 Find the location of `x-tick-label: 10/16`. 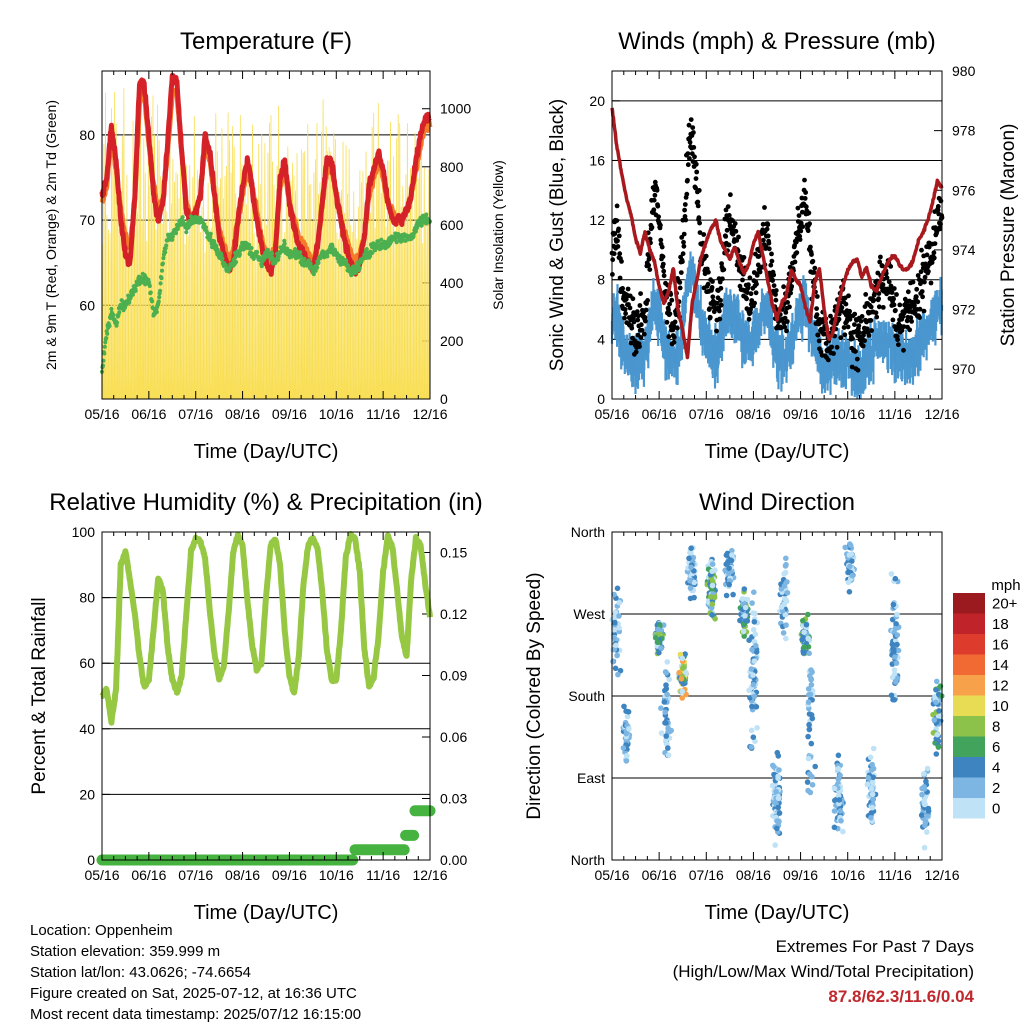

x-tick-label: 10/16 is located at coordinates (336, 875).